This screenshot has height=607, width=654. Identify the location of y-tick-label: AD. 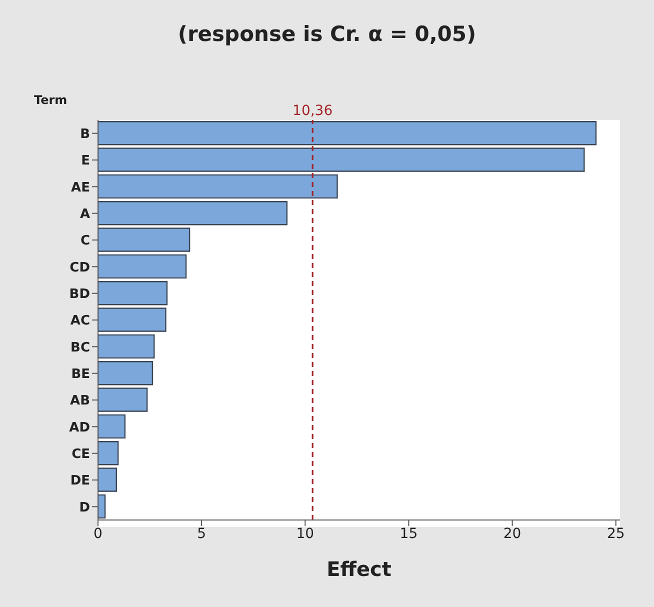
(79, 428).